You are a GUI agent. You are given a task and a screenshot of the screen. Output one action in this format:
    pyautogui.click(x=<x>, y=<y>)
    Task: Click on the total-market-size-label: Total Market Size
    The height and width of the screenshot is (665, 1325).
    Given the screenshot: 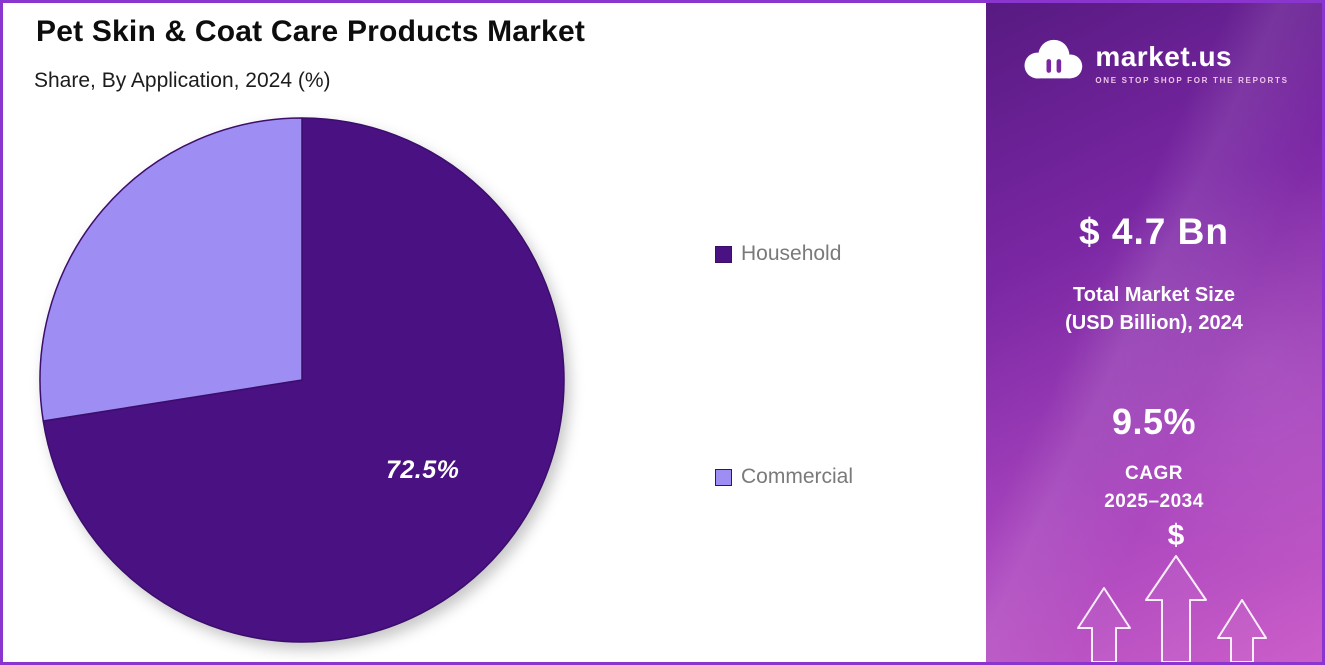 What is the action you would take?
    pyautogui.click(x=1154, y=295)
    